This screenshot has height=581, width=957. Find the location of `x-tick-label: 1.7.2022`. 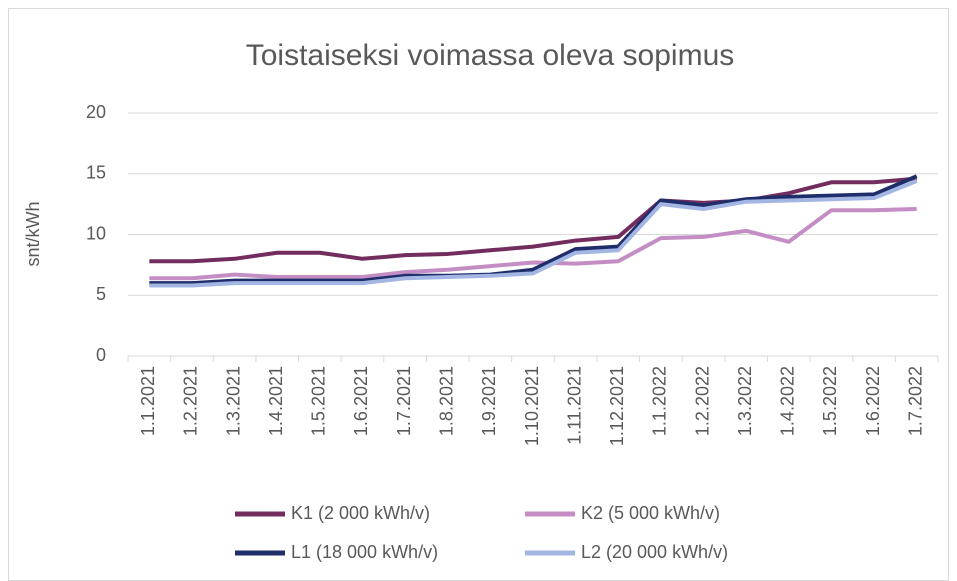

x-tick-label: 1.7.2022 is located at coordinates (915, 401).